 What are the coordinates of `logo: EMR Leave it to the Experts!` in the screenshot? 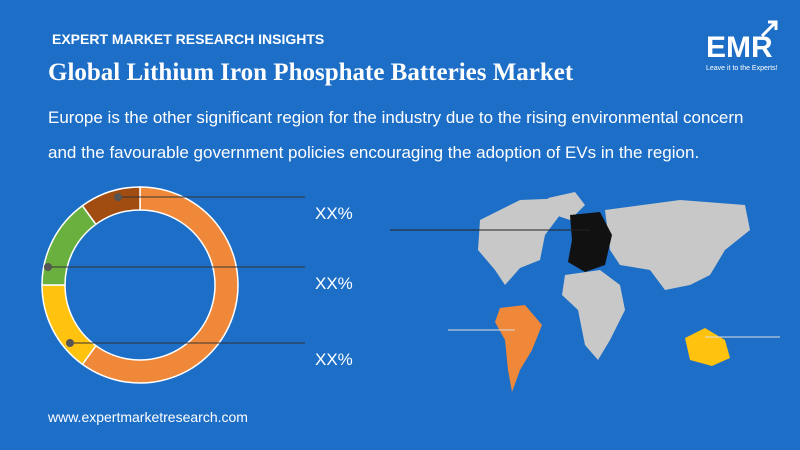 It's located at (742, 46).